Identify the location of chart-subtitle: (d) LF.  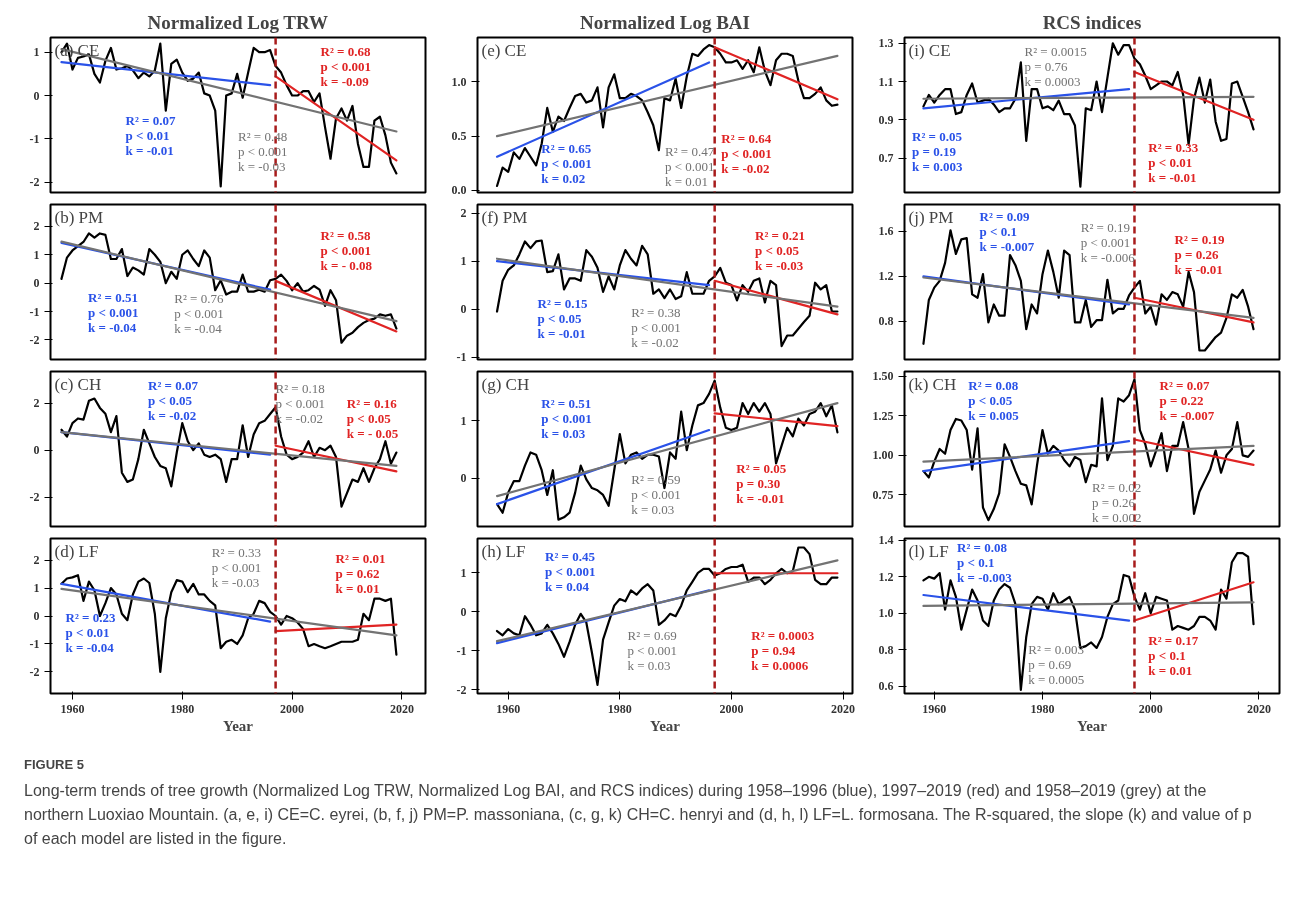
(76, 551).